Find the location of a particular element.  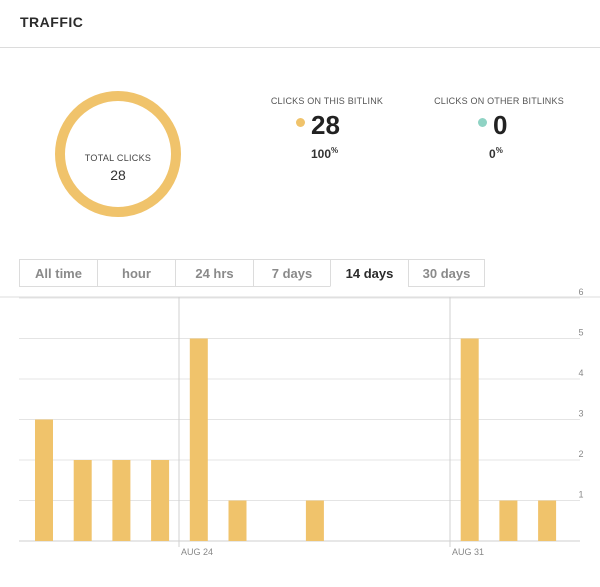

other-bitlinks-pct: 0% is located at coordinates (496, 153).